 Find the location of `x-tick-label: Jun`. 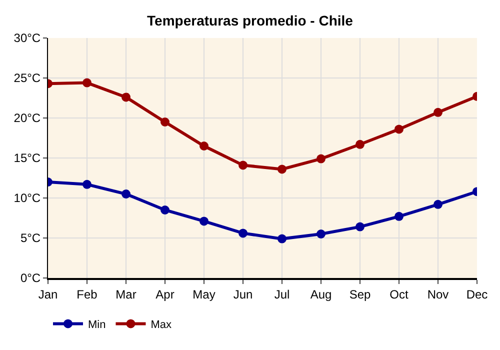

x-tick-label: Jun is located at coordinates (243, 294).